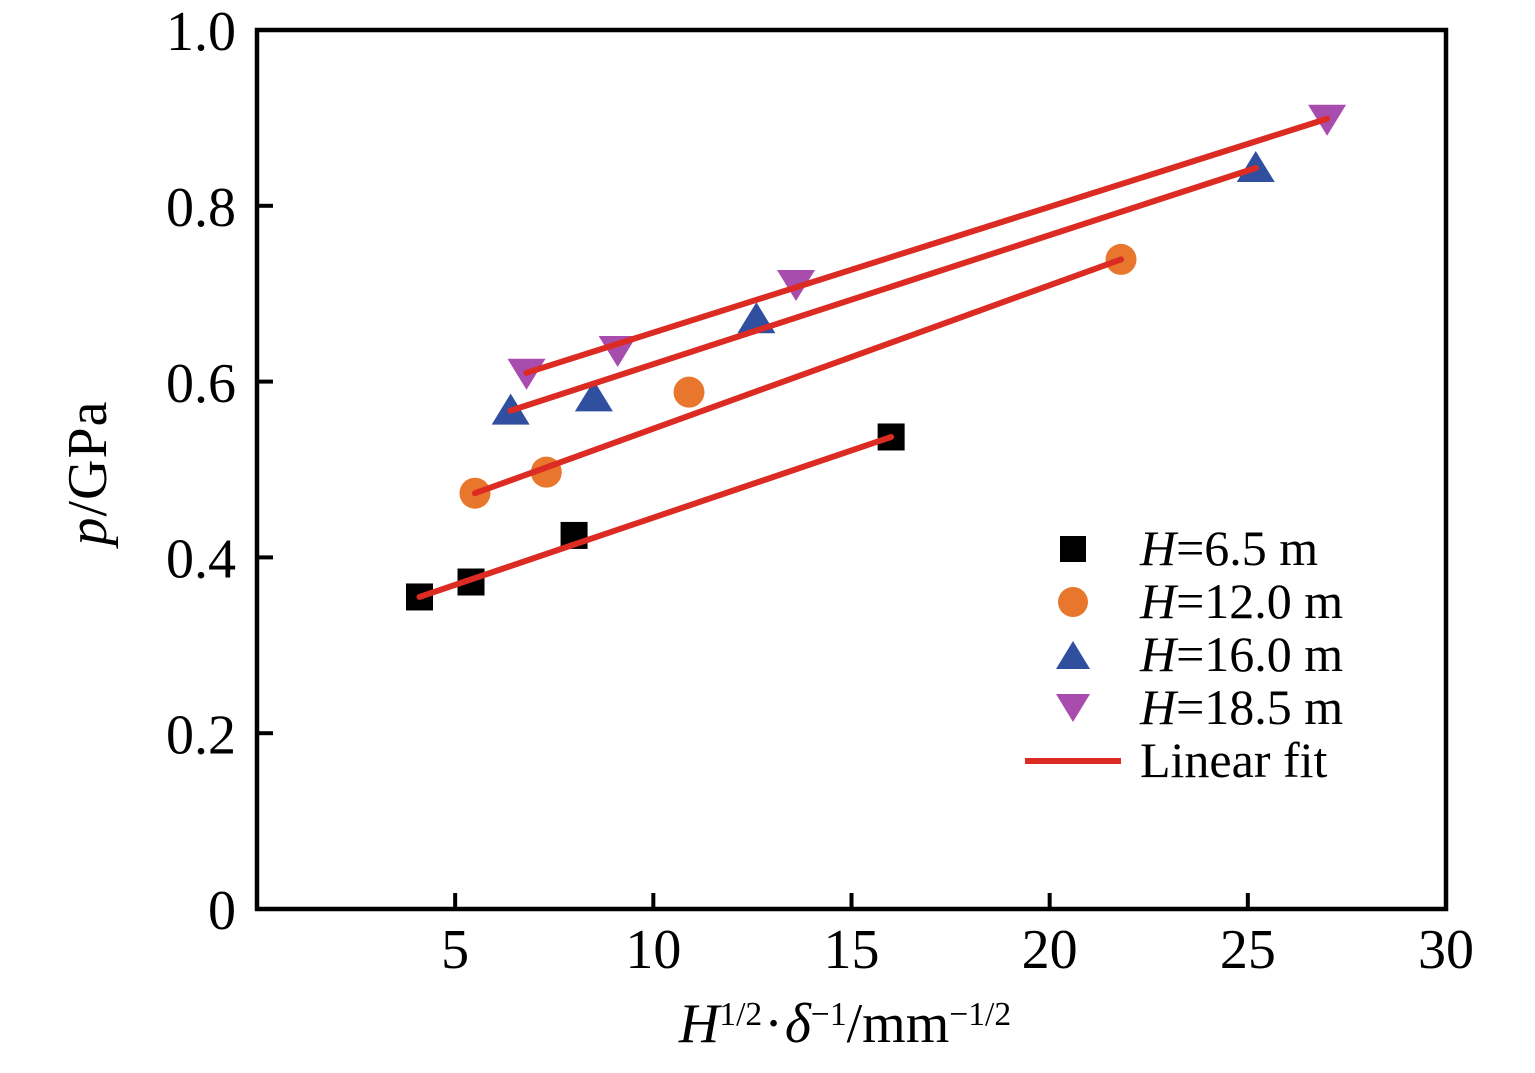 The width and height of the screenshot is (1535, 1073). I want to click on legend-value: Linear fit, so click(1234, 760).